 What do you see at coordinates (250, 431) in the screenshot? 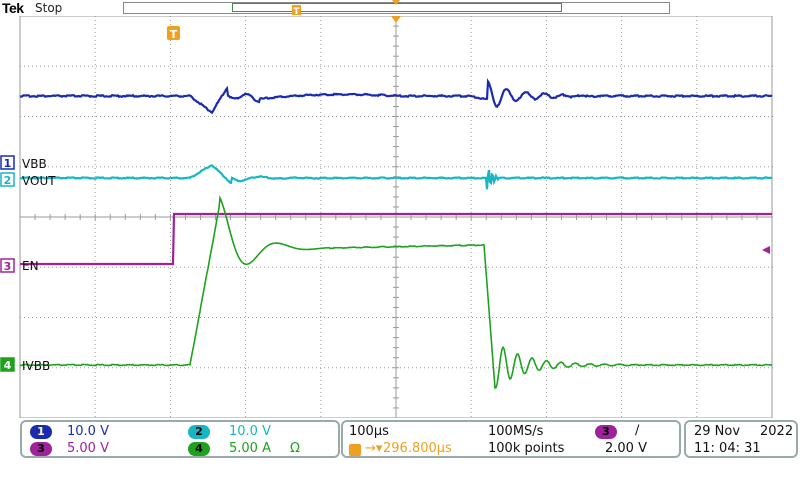
I see `ch2-scale: 10.0 V` at bounding box center [250, 431].